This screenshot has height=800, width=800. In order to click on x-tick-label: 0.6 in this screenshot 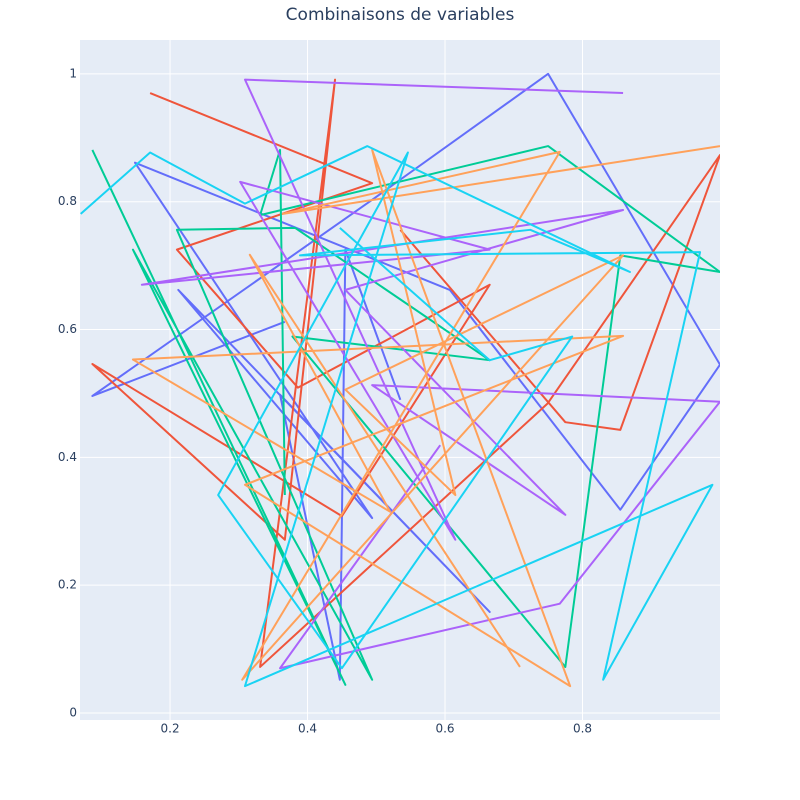, I will do `click(444, 729)`.